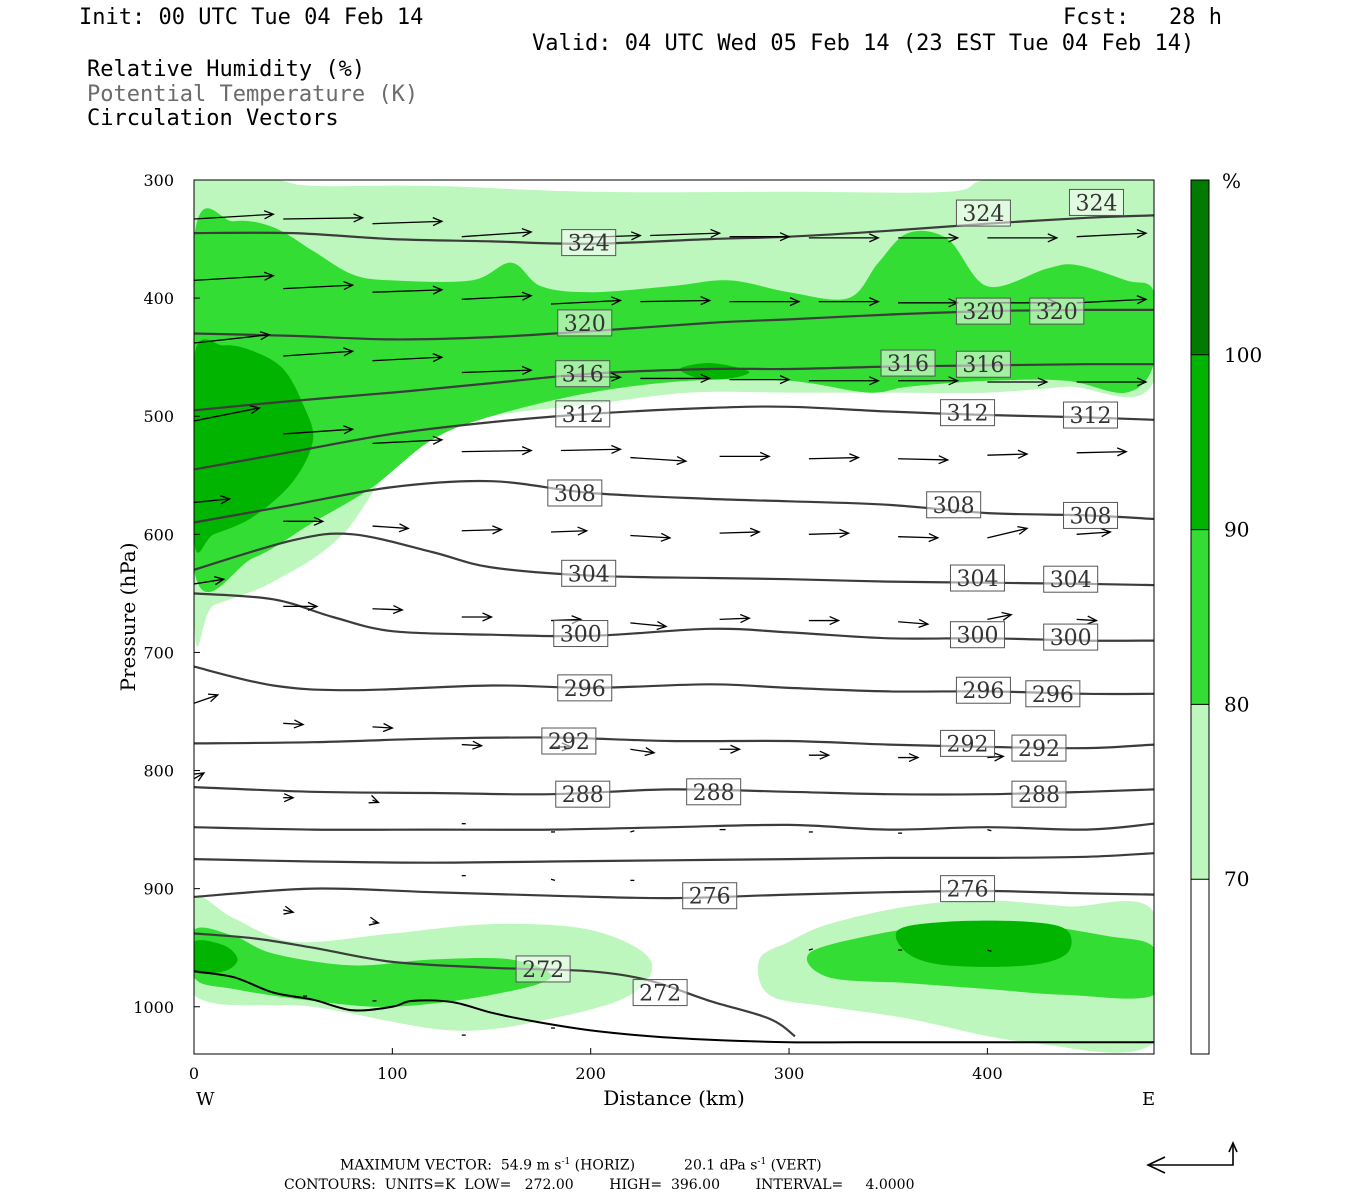 The height and width of the screenshot is (1200, 1350). What do you see at coordinates (158, 652) in the screenshot?
I see `y-tick-label: 700` at bounding box center [158, 652].